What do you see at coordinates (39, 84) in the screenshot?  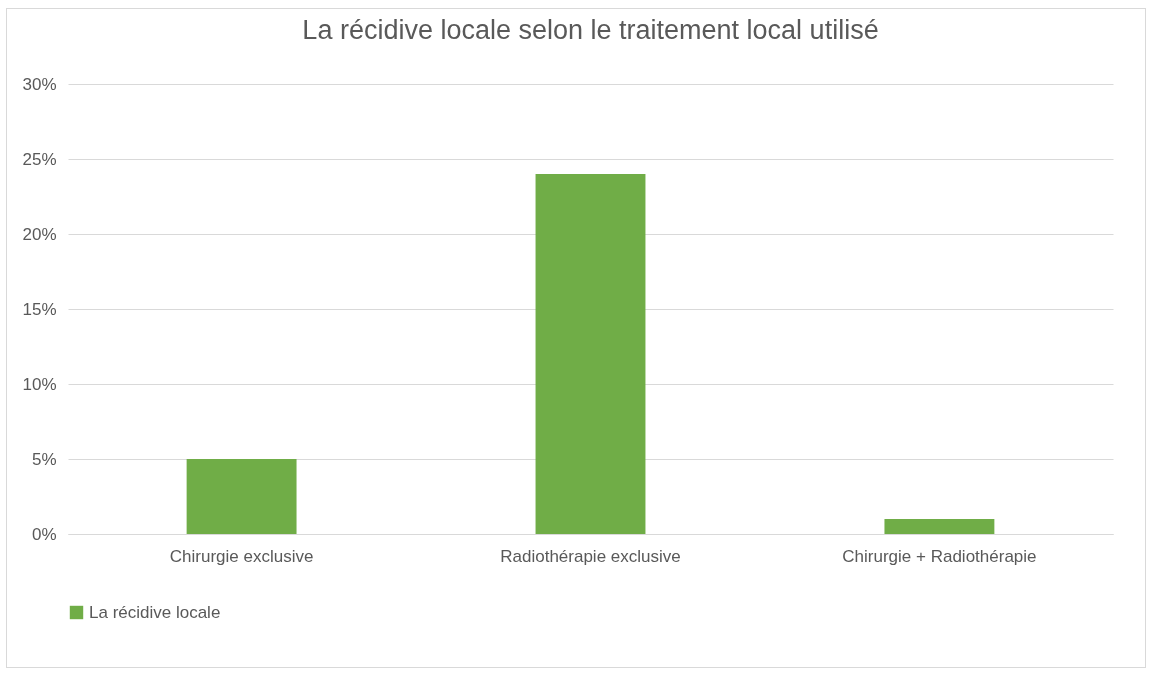 I see `y-tick-label: 30%` at bounding box center [39, 84].